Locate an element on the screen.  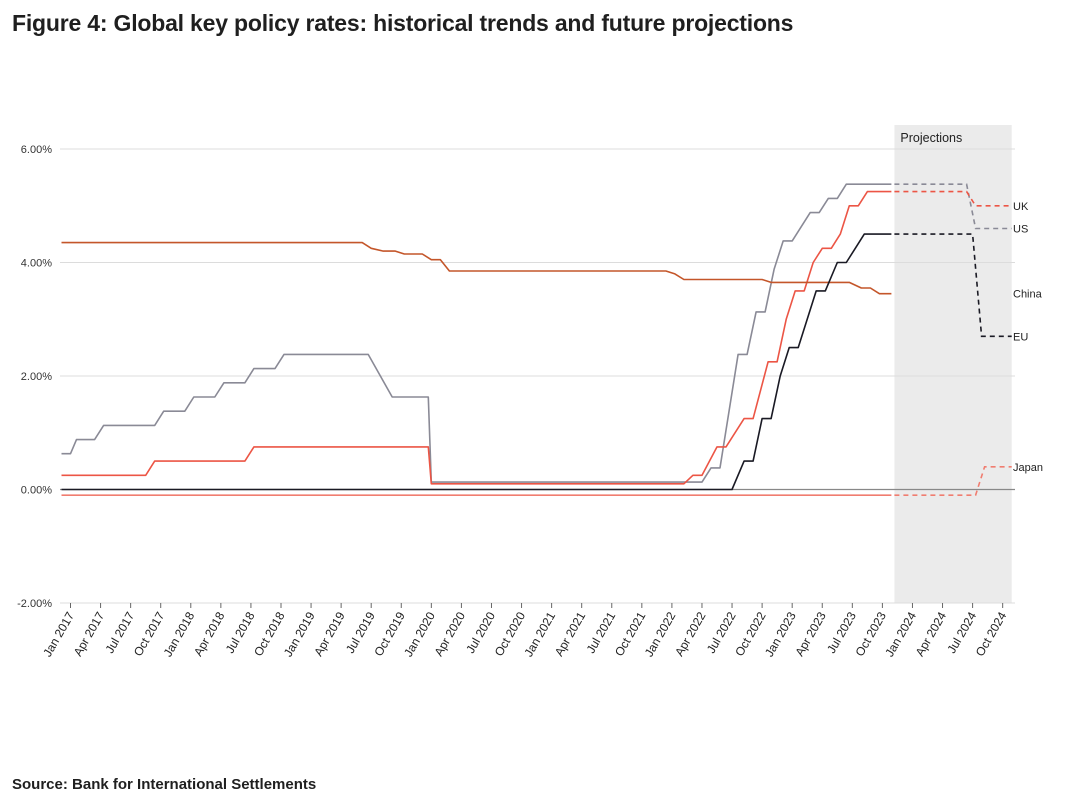
y-axis-ticks: 6.00% 4.00% 2.00% 0.00% -2.00% is located at coordinates (34, 377).